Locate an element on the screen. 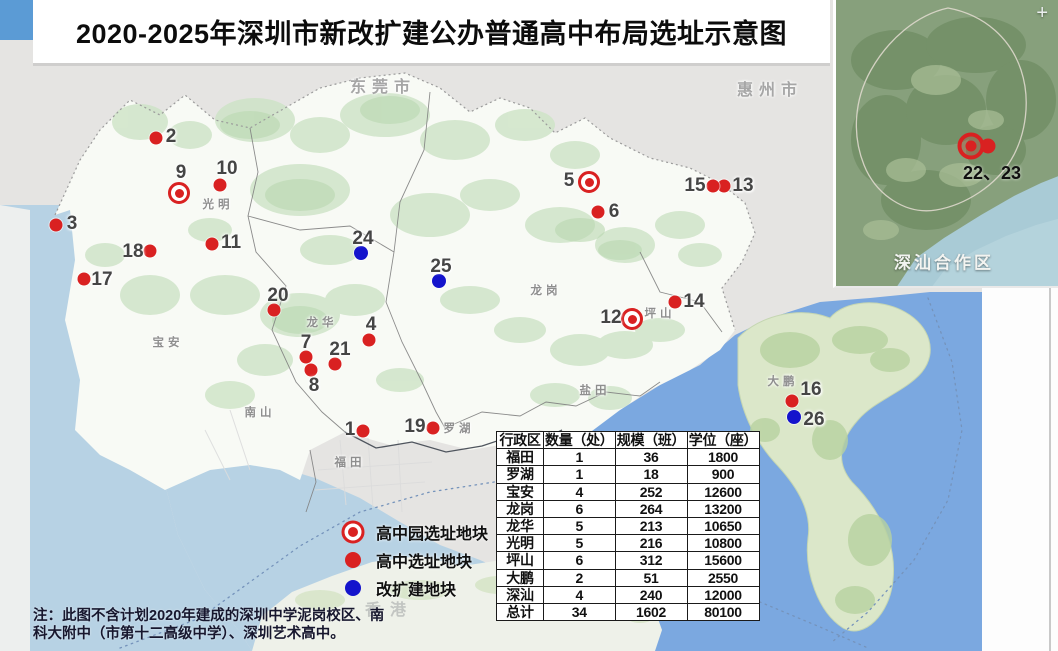 Image resolution: width=1058 pixels, height=651 pixels. legend-label: 改扩建地块 is located at coordinates (416, 590).